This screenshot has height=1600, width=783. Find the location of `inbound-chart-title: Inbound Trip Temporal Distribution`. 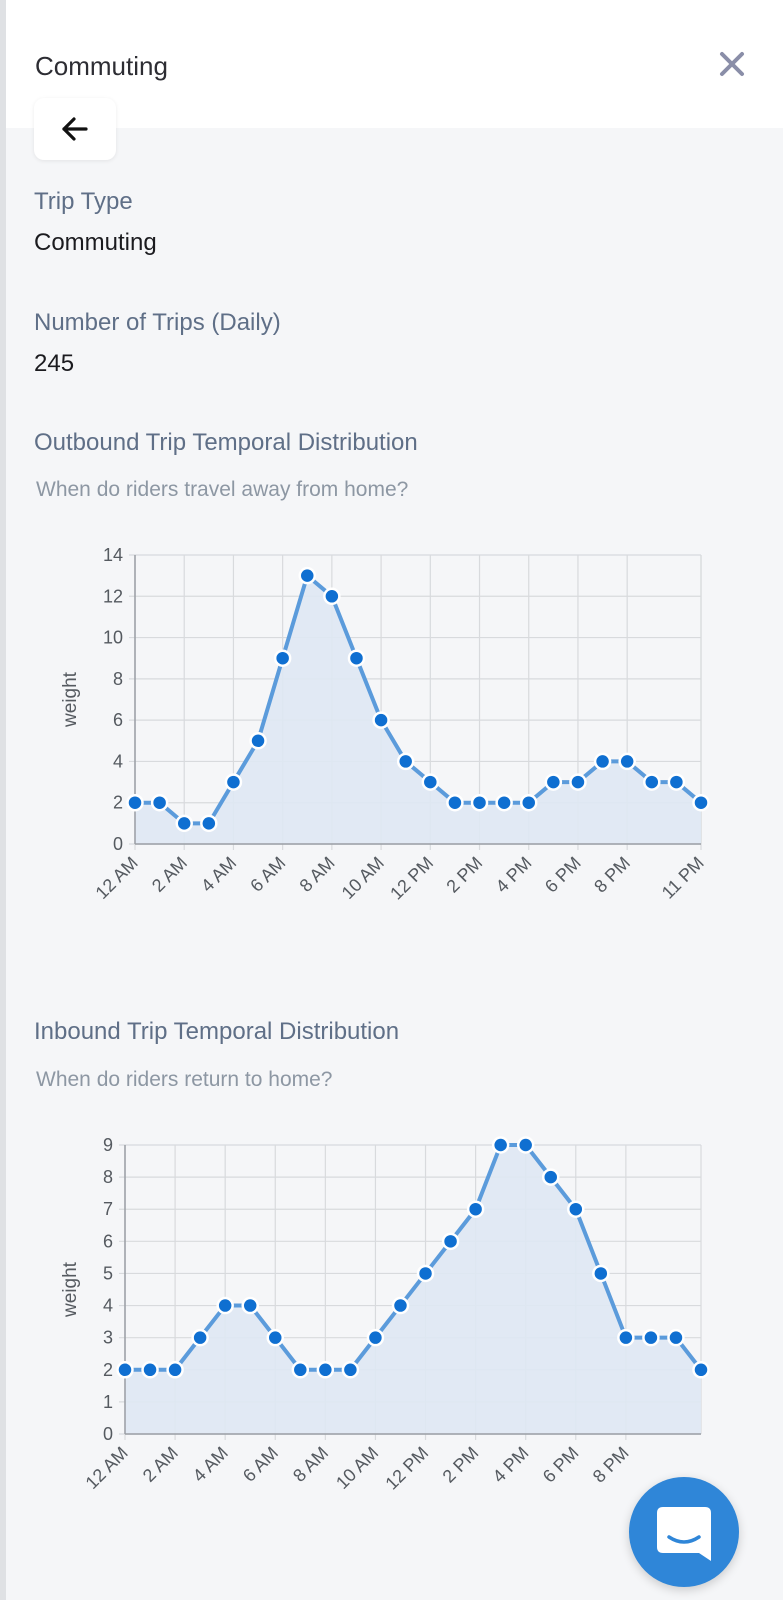

inbound-chart-title: Inbound Trip Temporal Distribution is located at coordinates (217, 1031).